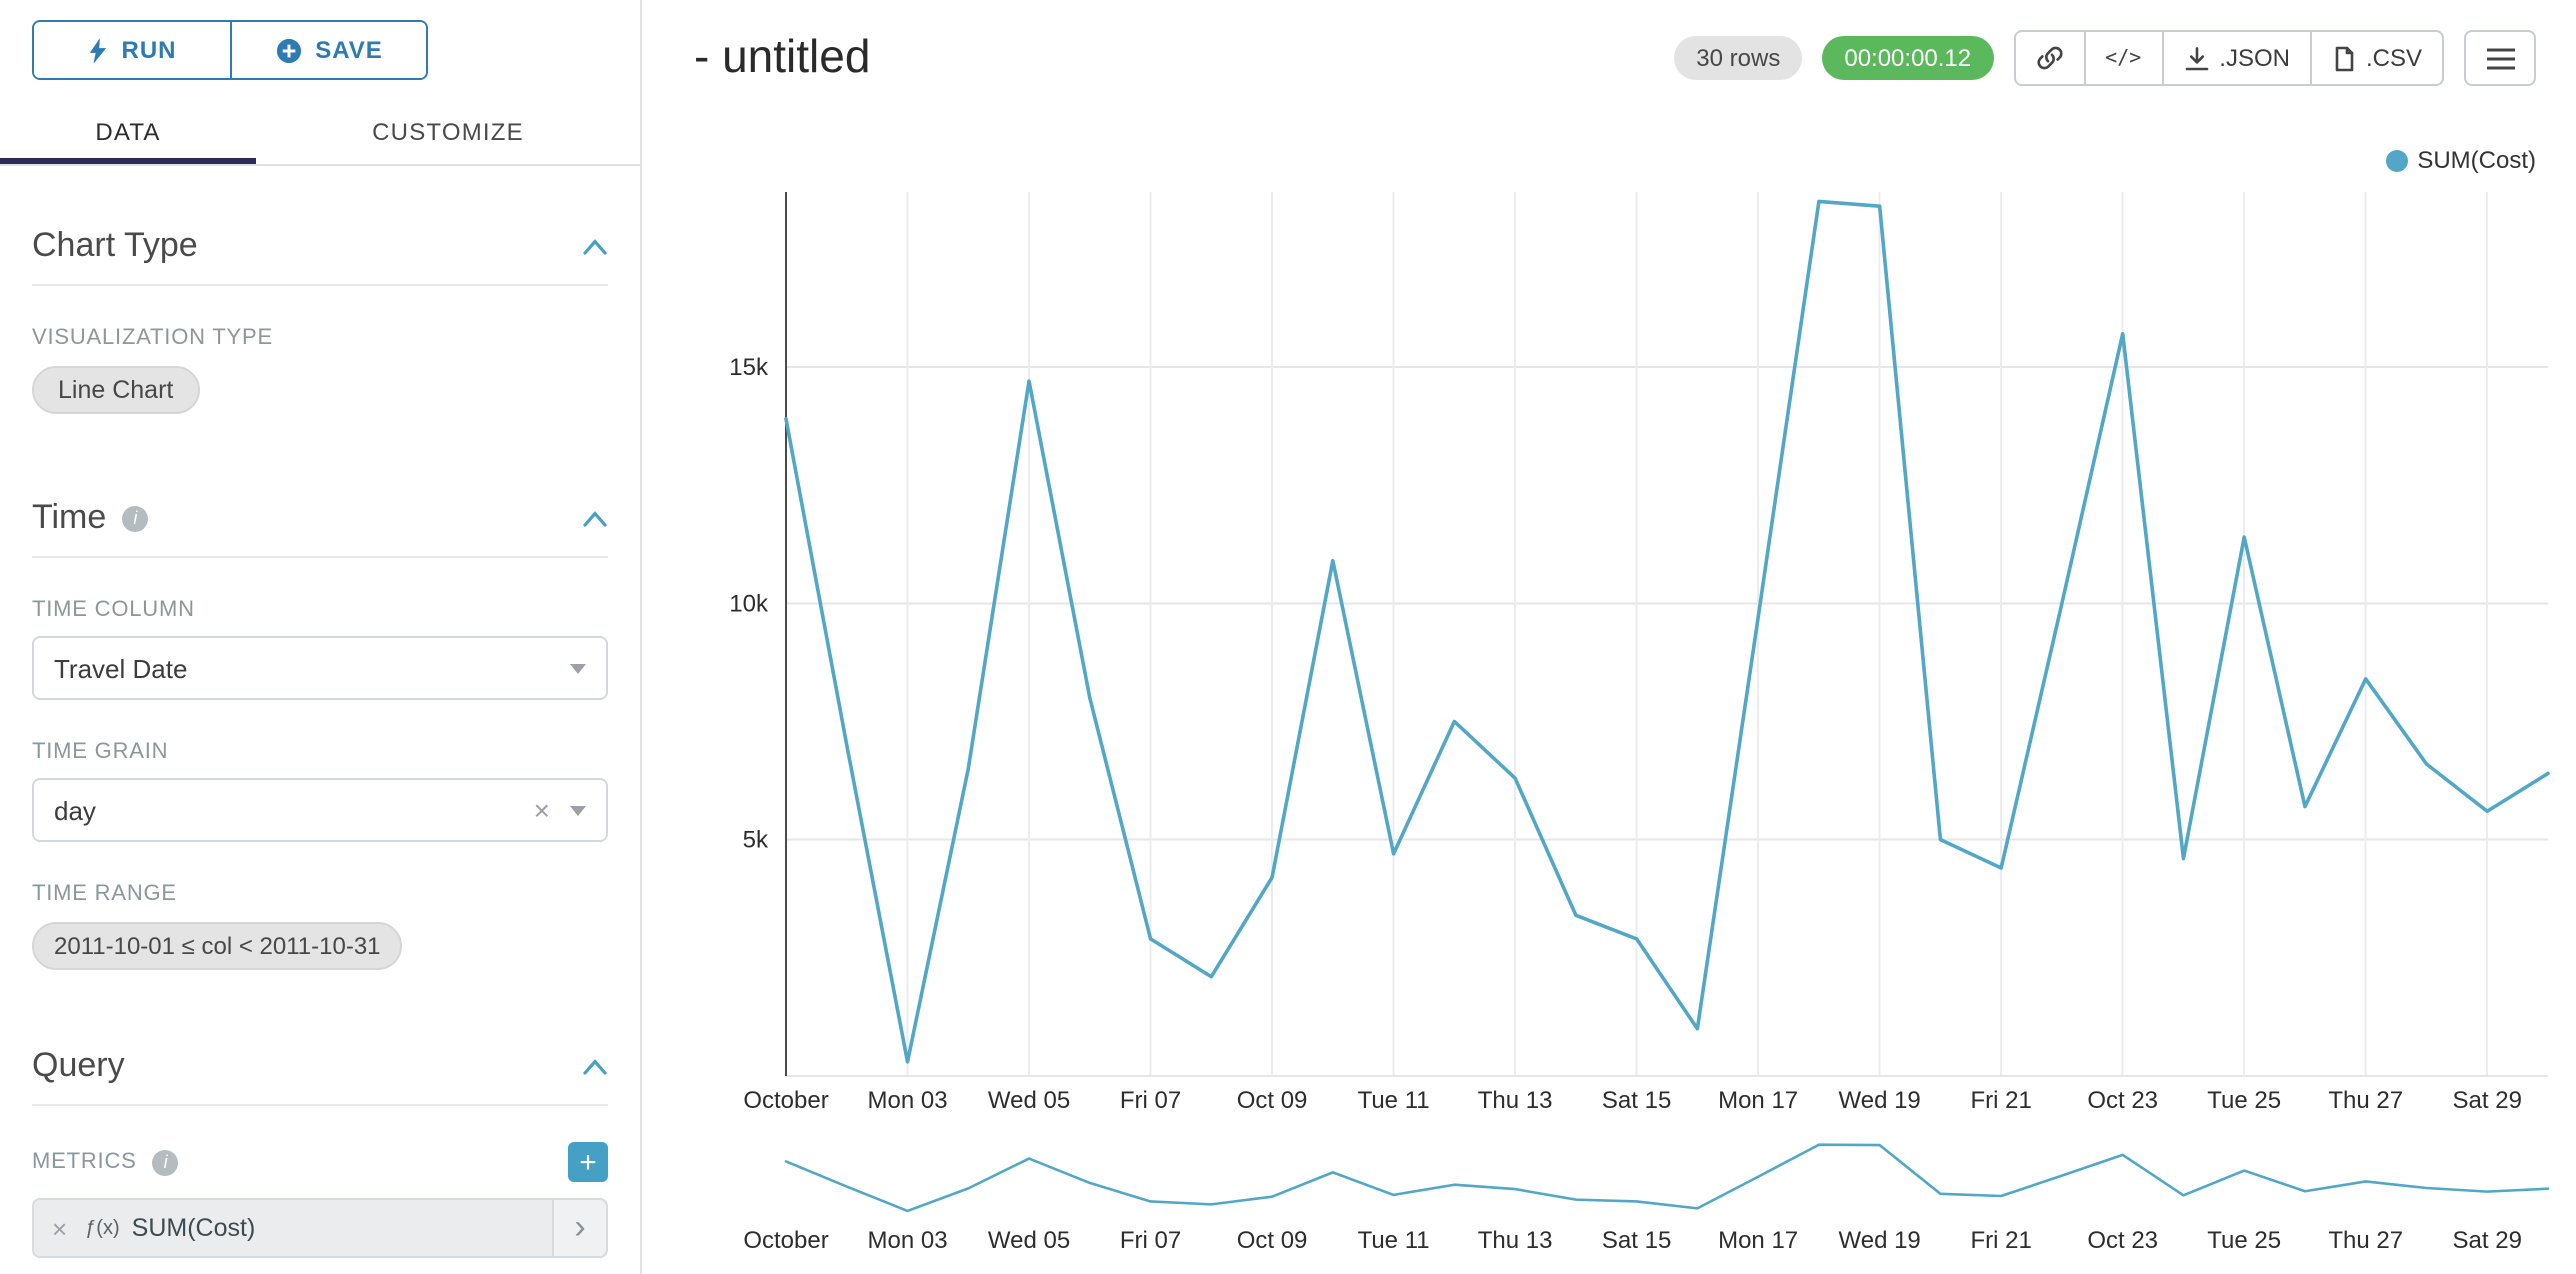 The image size is (2576, 1274). I want to click on time-range-pill: 2011-10-01 ≤ col < 2011-10-31, so click(217, 946).